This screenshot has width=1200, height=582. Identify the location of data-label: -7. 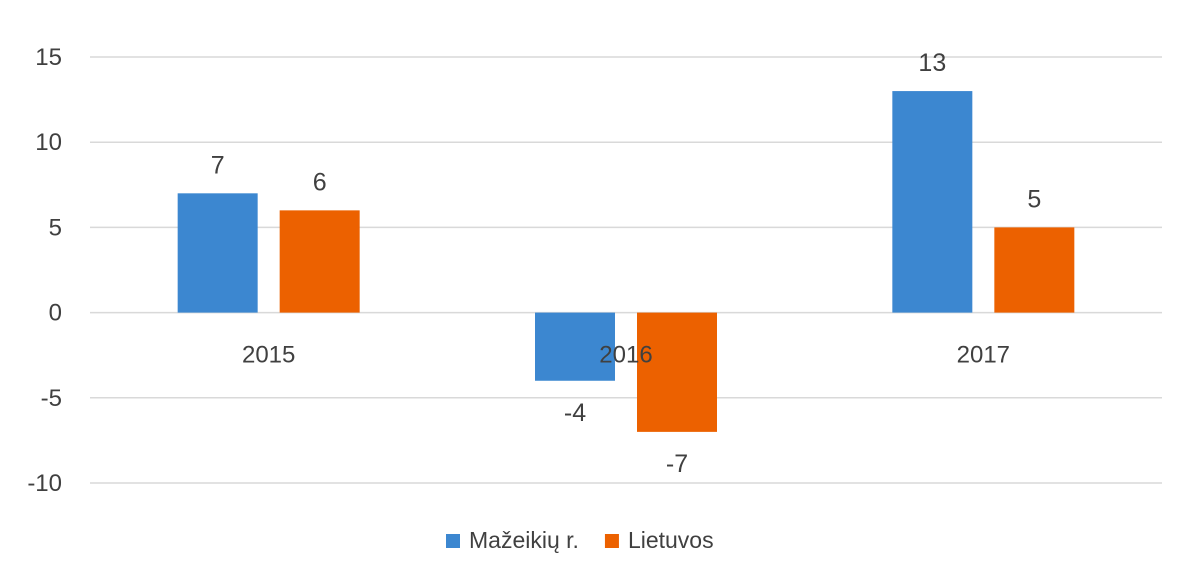
(677, 464).